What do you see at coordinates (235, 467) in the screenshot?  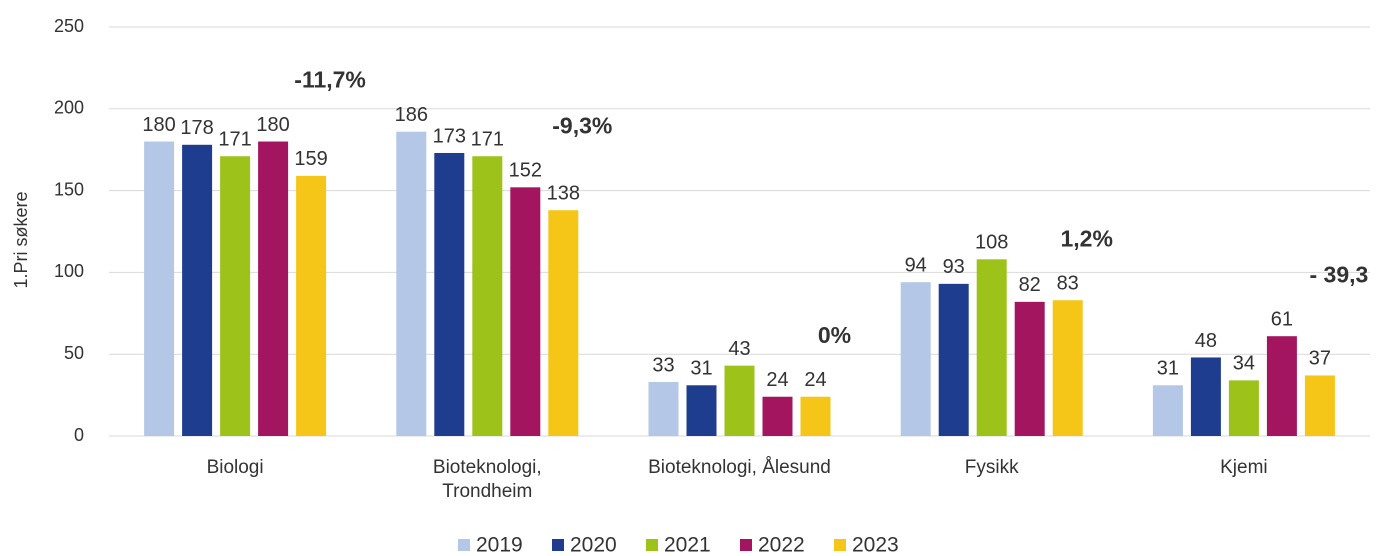 I see `x-tick-label: Biologi` at bounding box center [235, 467].